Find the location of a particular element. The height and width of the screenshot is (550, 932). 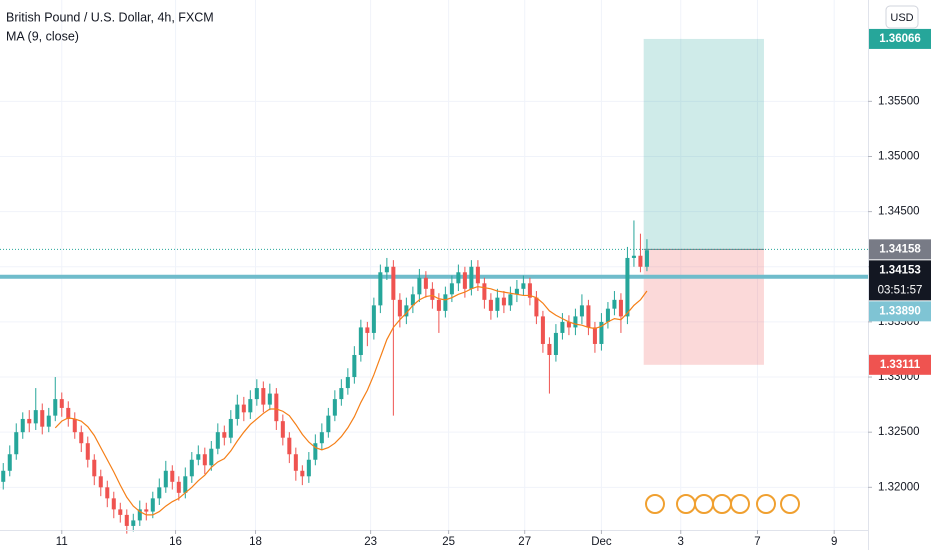

x-tick-label: Dec is located at coordinates (601, 542).